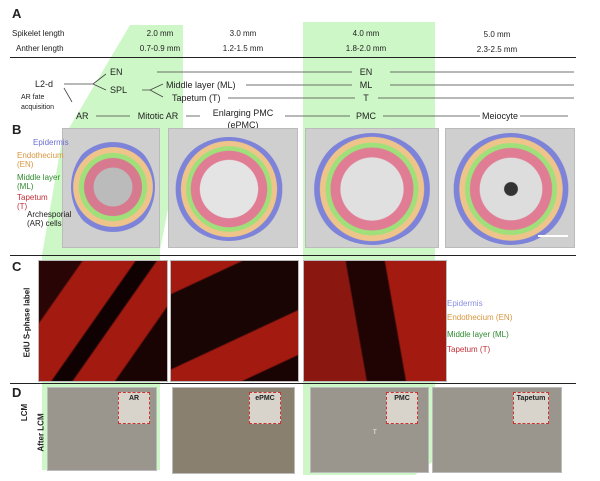  Describe the element at coordinates (201, 85) in the screenshot. I see `middle-layer: Middle layer (ML)` at that location.